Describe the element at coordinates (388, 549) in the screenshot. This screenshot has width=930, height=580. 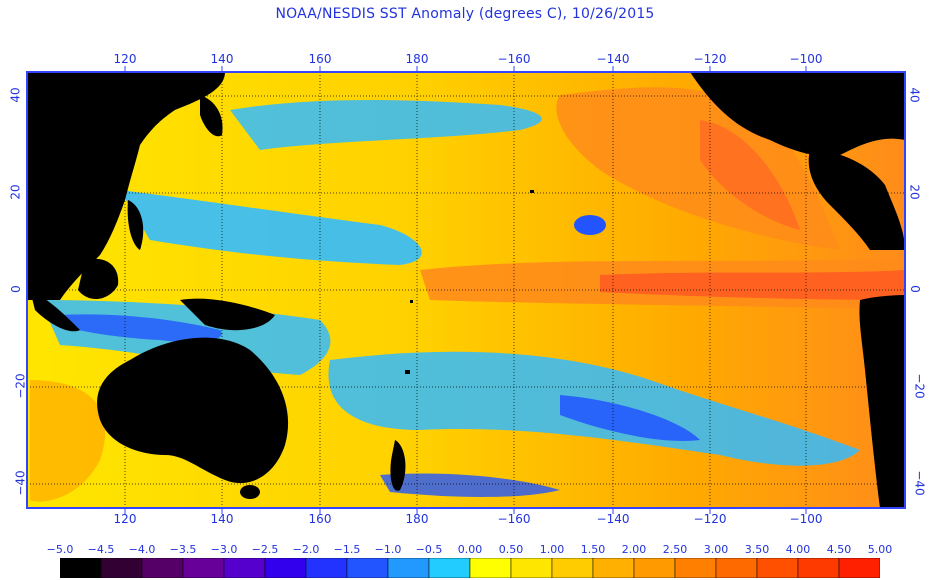
I see `colorbar-label: −1.0` at that location.